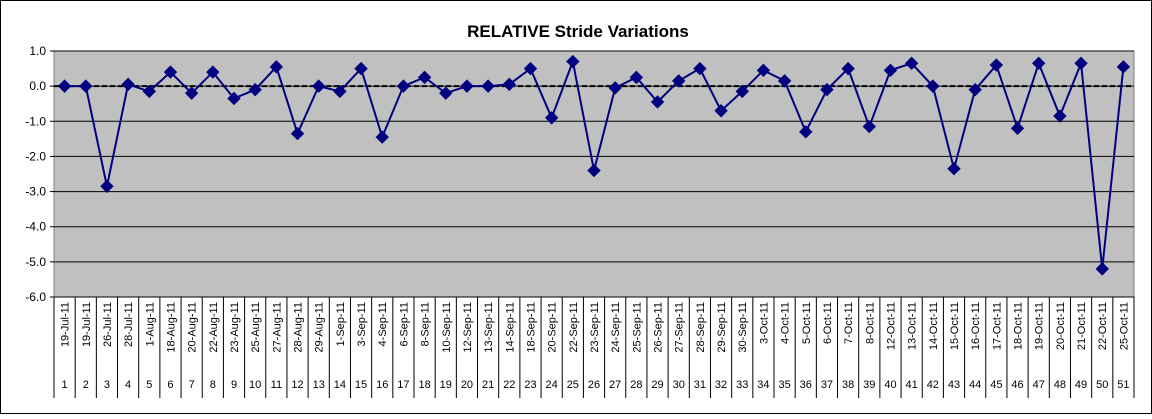 This screenshot has height=419, width=1152. What do you see at coordinates (784, 385) in the screenshot?
I see `x-number-label: 35` at bounding box center [784, 385].